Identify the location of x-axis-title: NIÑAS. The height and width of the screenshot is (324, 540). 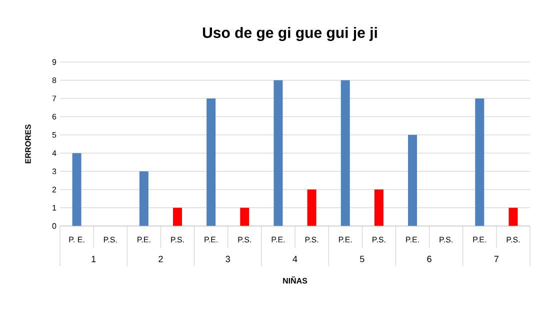
(295, 280).